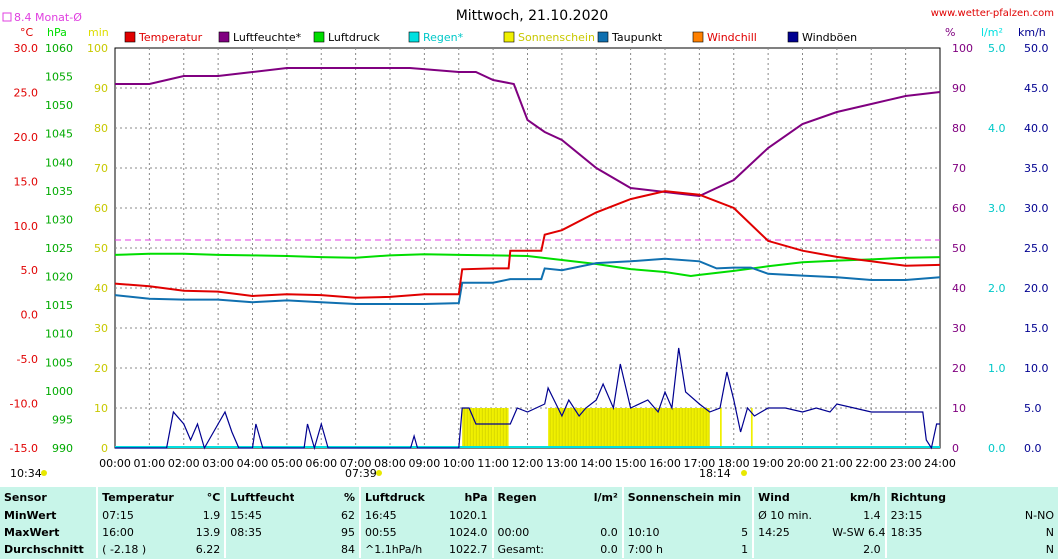 The height and width of the screenshot is (559, 1058). What do you see at coordinates (959, 328) in the screenshot?
I see `percent-tick-label: 30` at bounding box center [959, 328].